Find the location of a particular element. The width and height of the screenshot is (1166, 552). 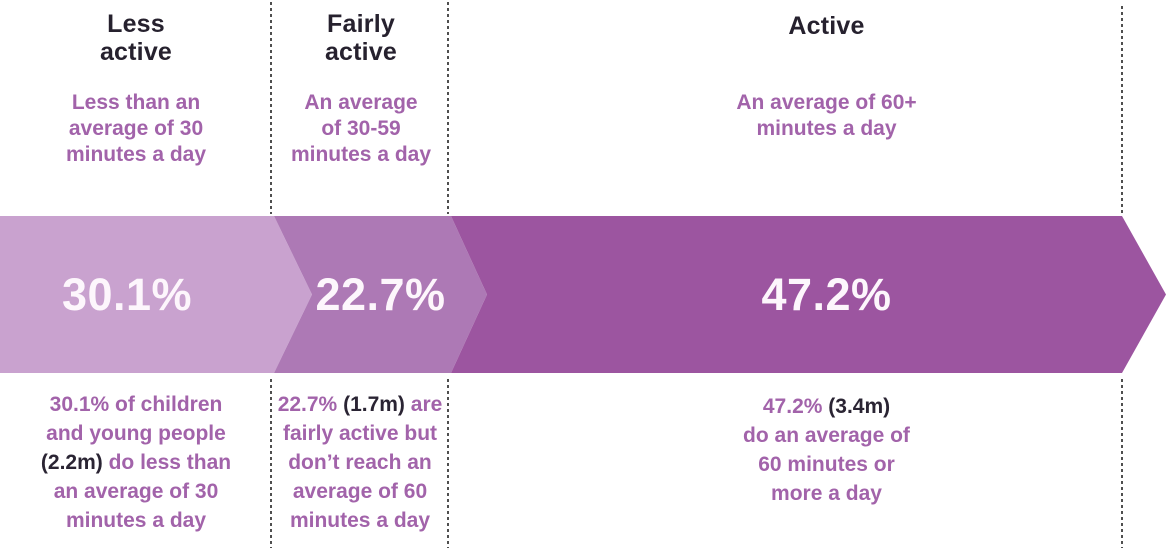

detail-line: don’t reach an is located at coordinates (360, 462).